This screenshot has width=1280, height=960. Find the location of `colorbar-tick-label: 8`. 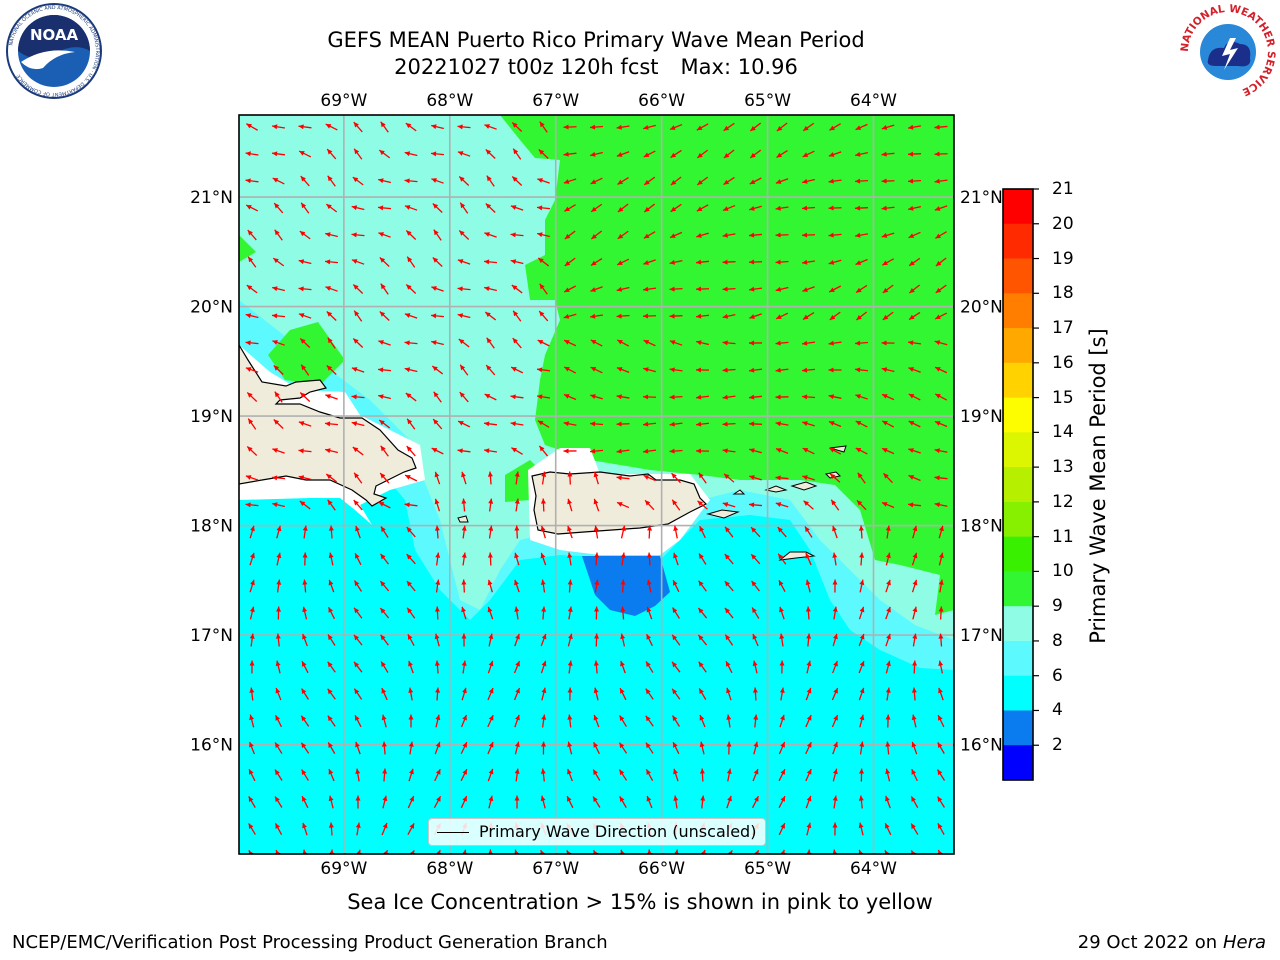

colorbar-tick-label: 8 is located at coordinates (1057, 640).